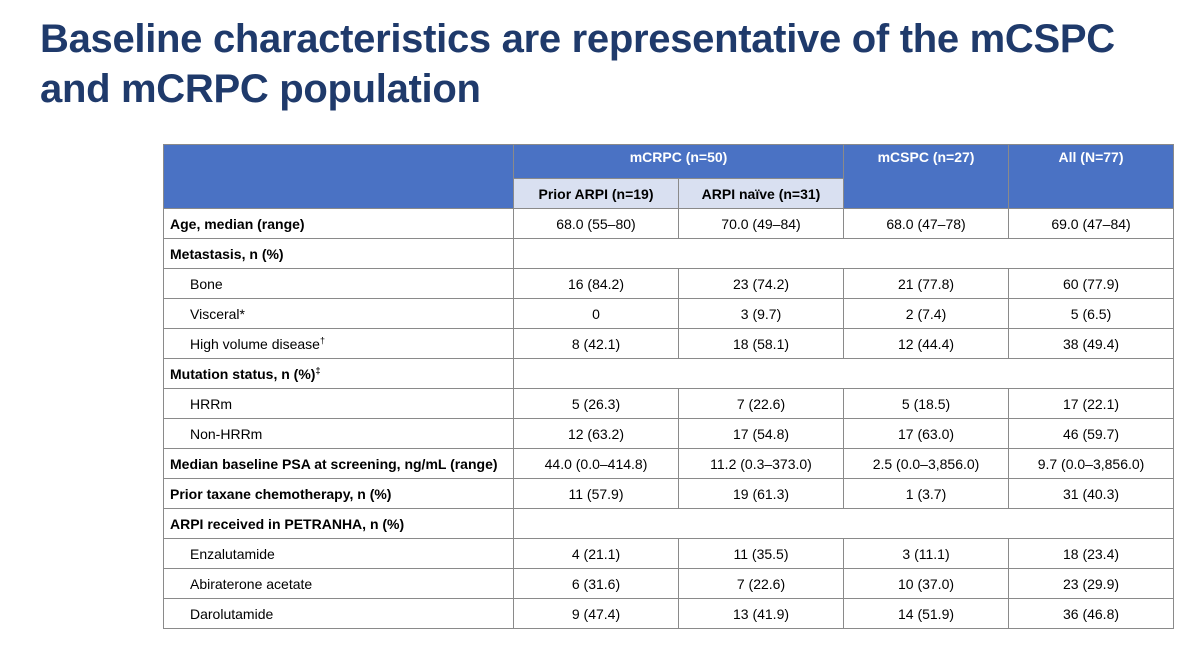  I want to click on table-cell-value: 38 (49.4), so click(1091, 343).